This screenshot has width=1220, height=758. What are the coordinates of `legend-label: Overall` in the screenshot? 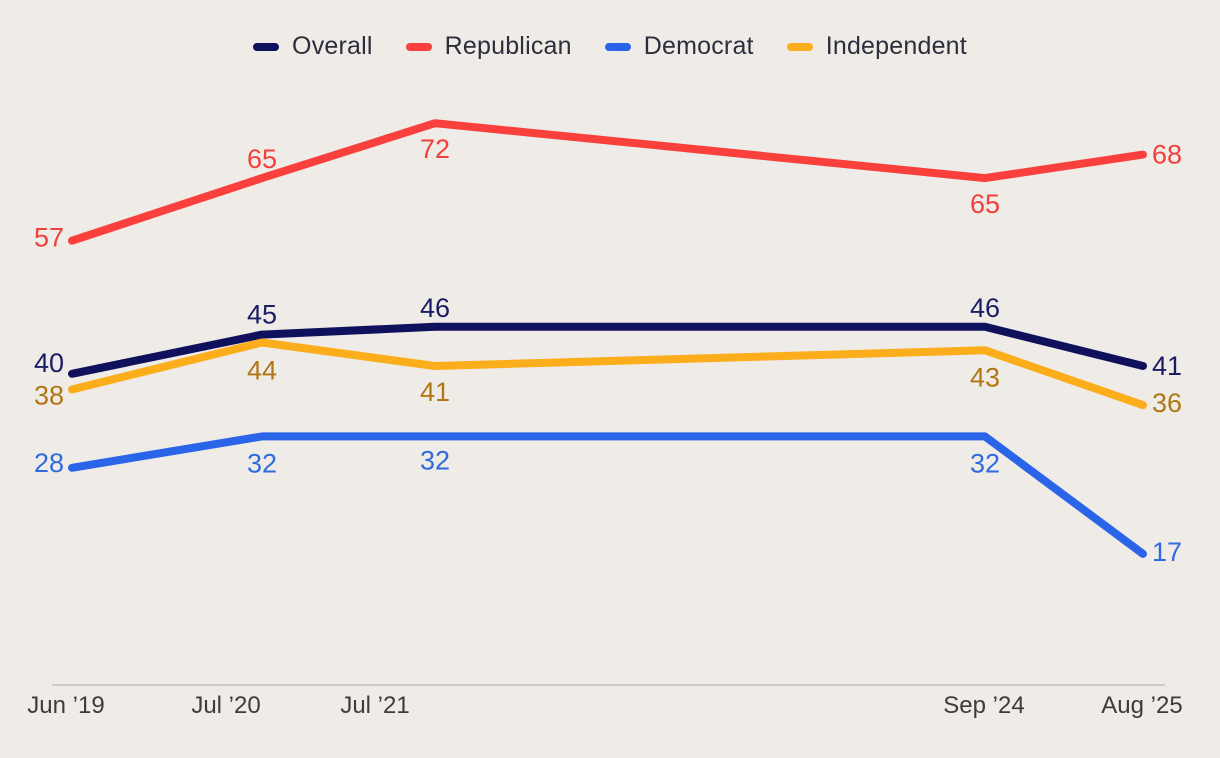 It's located at (332, 46).